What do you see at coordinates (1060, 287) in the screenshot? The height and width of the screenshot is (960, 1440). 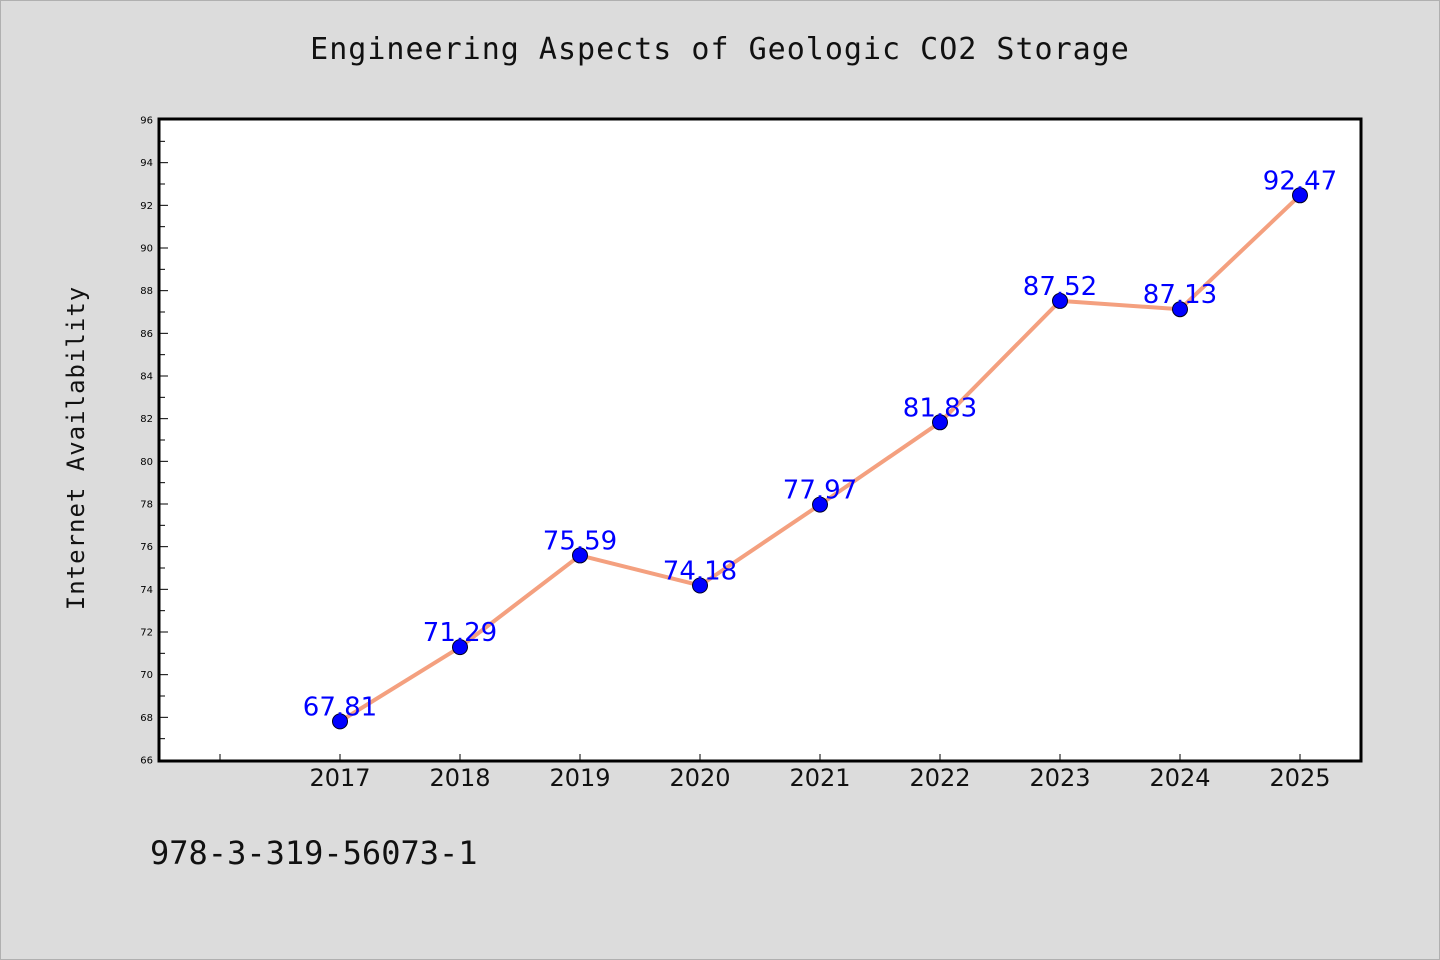 I see `data-label: 87.52` at bounding box center [1060, 287].